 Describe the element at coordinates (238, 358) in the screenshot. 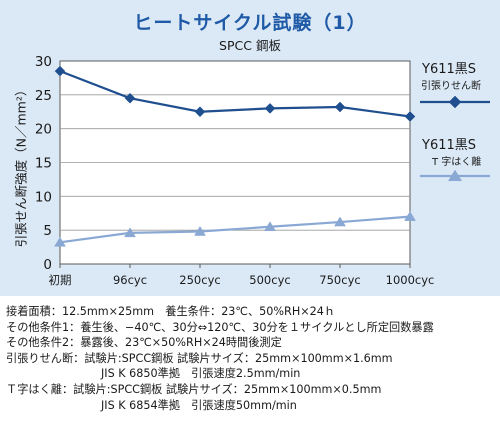

I see `note-text: 試験片:SPCC鋼板 試験片サイズ：25mm×100mm×1.6mm` at that location.